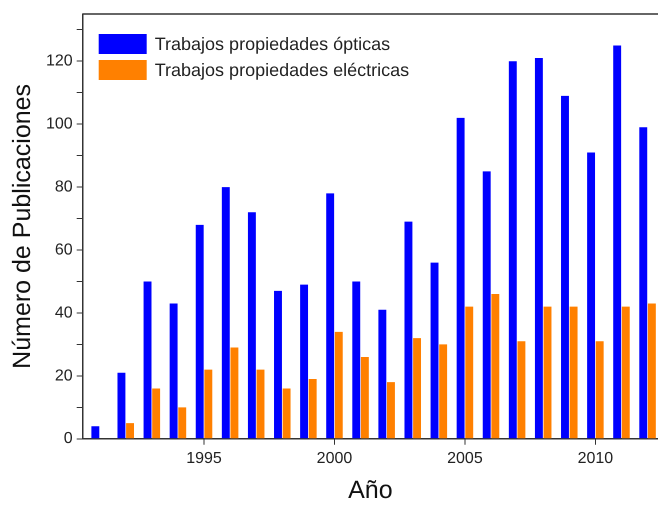  What do you see at coordinates (63, 375) in the screenshot?
I see `y-tick-label: 20` at bounding box center [63, 375].